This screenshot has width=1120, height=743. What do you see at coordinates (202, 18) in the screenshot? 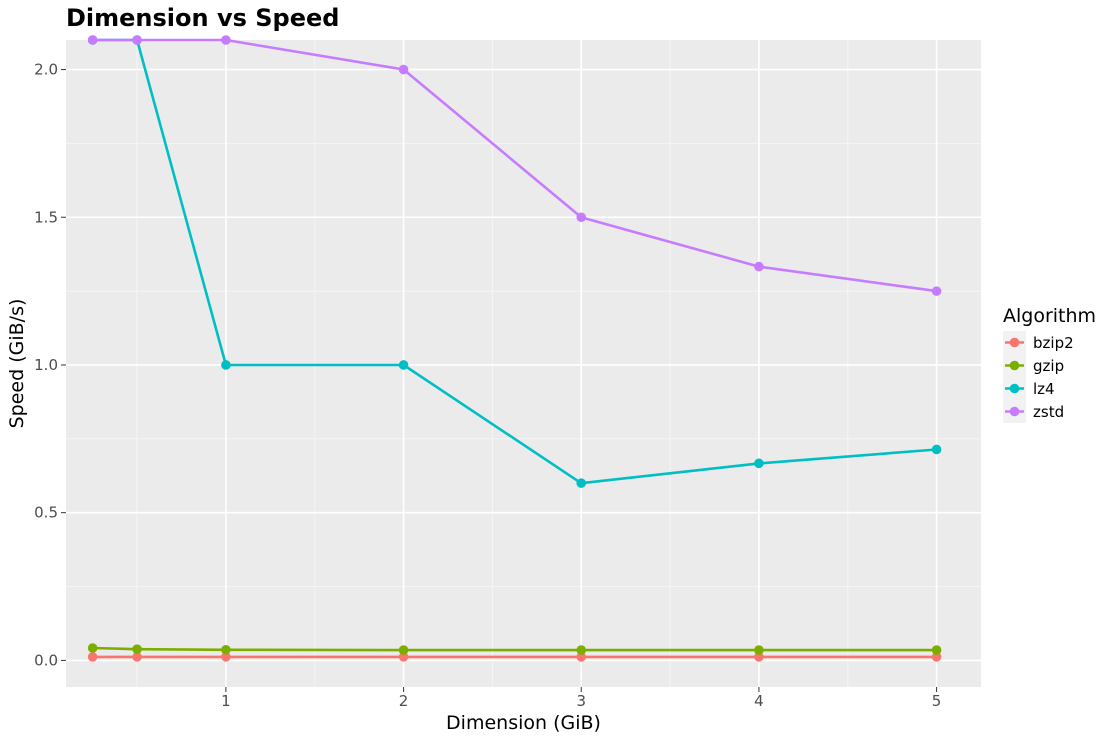
I see `chart-title: Dimension vs Speed` at bounding box center [202, 18].